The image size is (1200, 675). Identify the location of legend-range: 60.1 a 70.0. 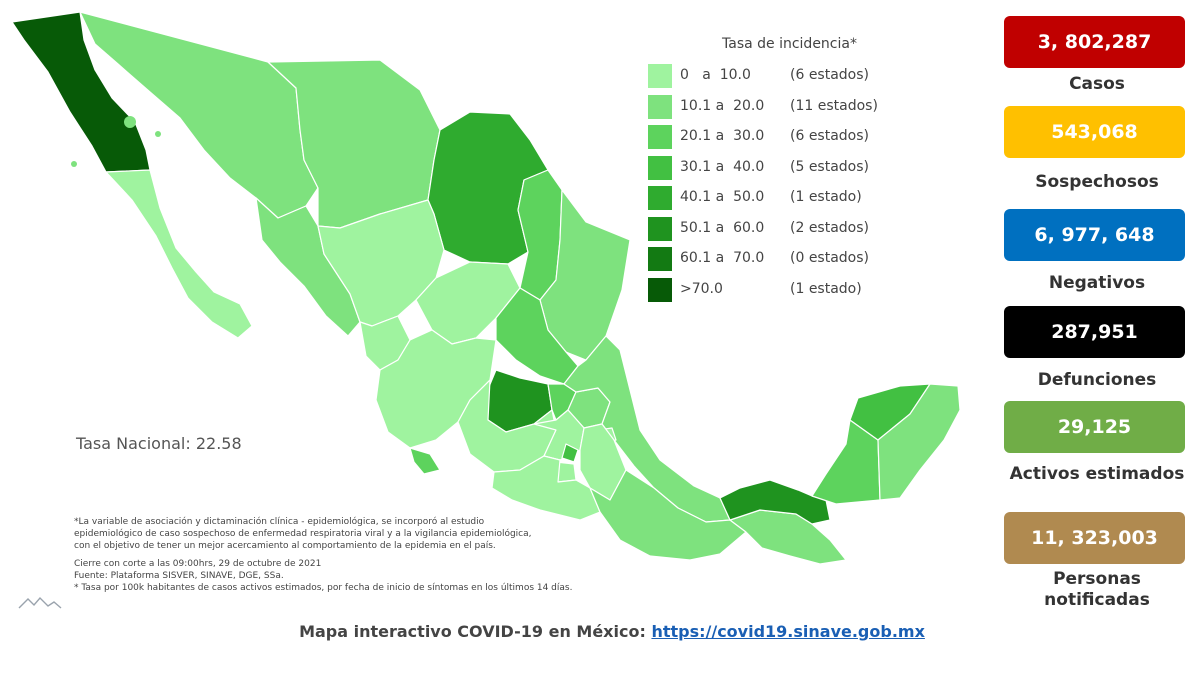
(722, 258).